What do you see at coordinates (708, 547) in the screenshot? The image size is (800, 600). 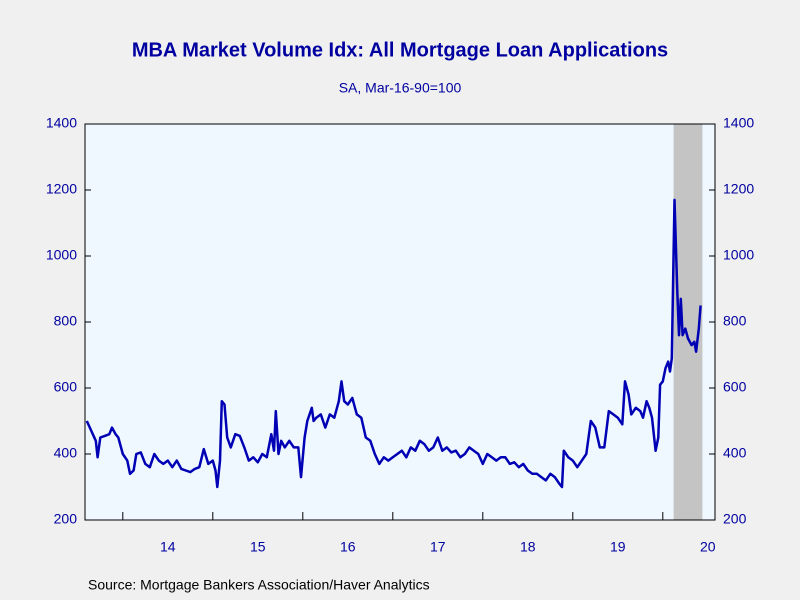 I see `x-tick-label: 20` at bounding box center [708, 547].